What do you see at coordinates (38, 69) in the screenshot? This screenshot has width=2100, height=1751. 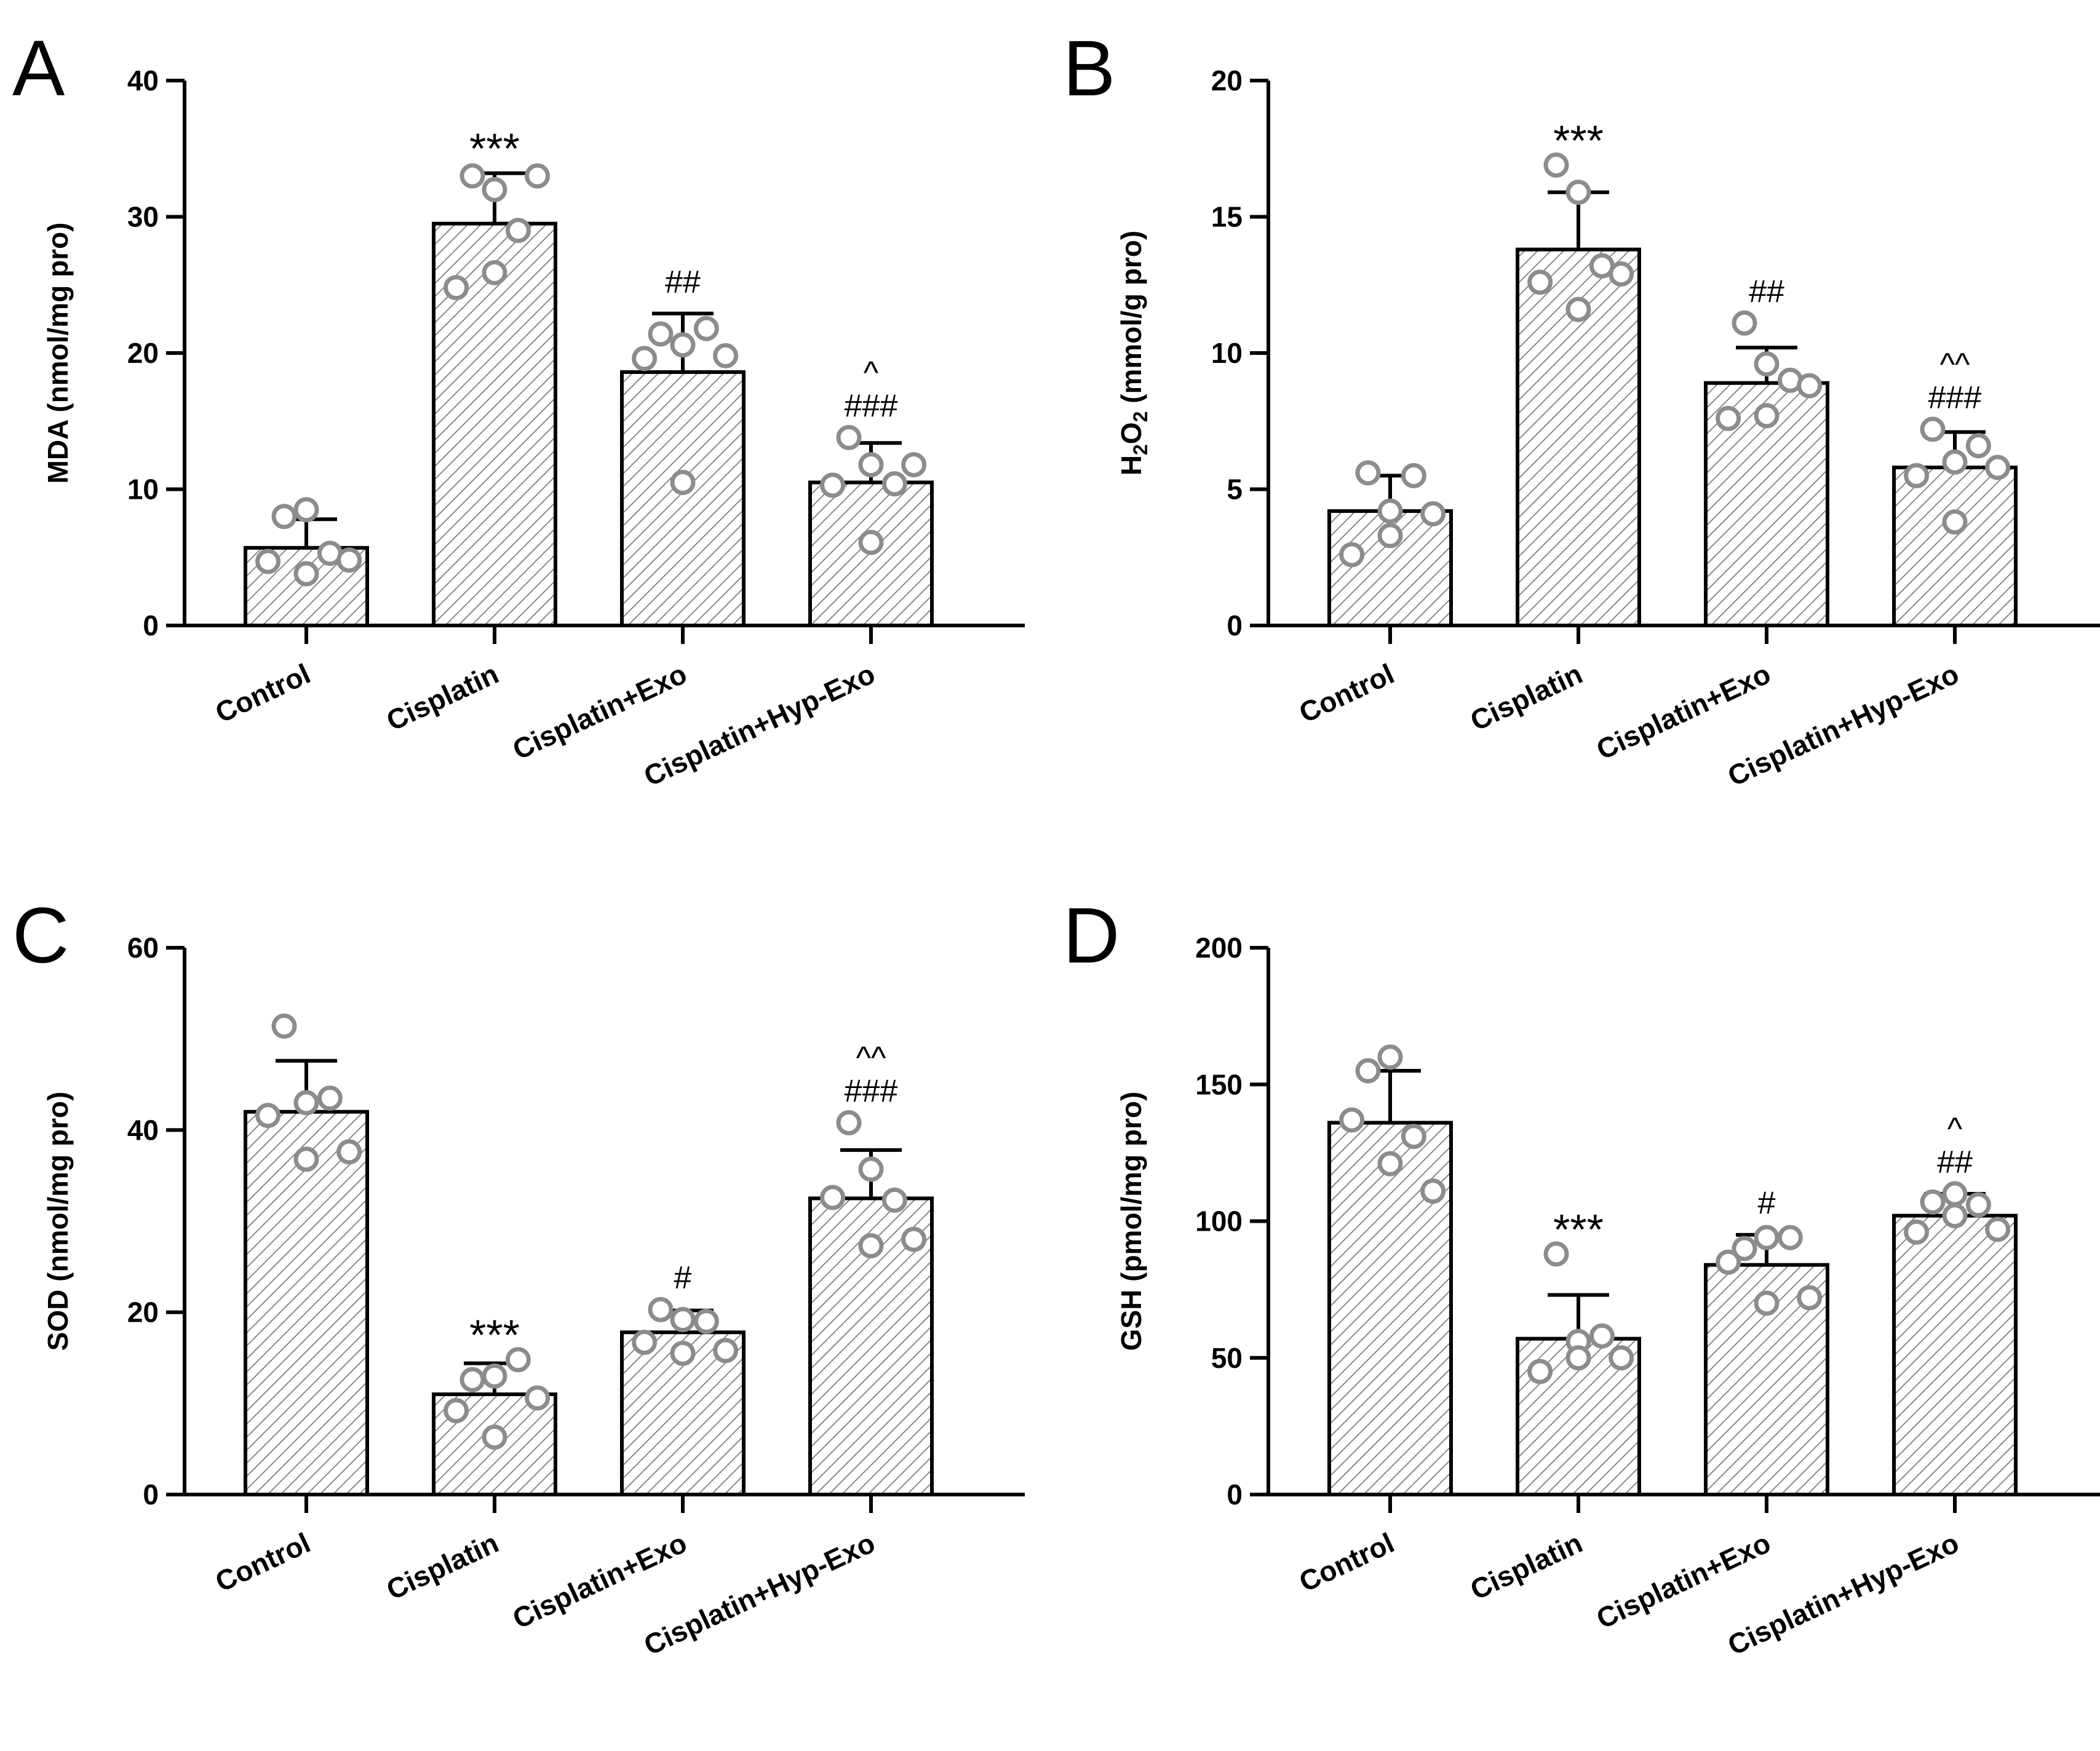 I see `panel-letter: A` at bounding box center [38, 69].